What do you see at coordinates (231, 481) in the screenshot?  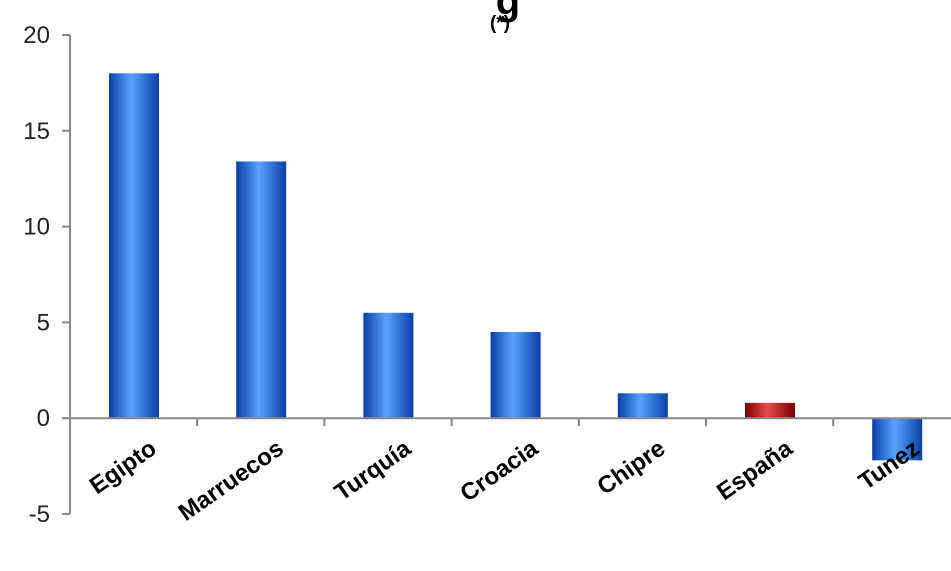 I see `x-tick-label: Marruecos` at bounding box center [231, 481].